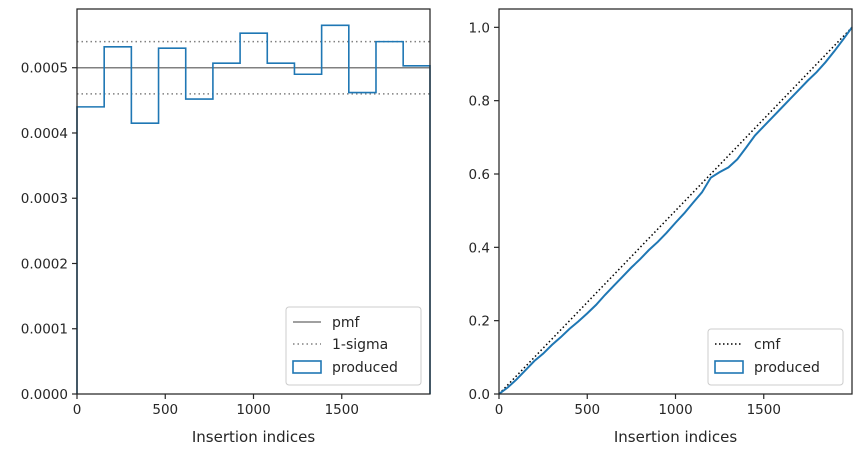 The image size is (861, 453). Describe the element at coordinates (729, 367) in the screenshot. I see `legend-produced-swatch-right` at that location.